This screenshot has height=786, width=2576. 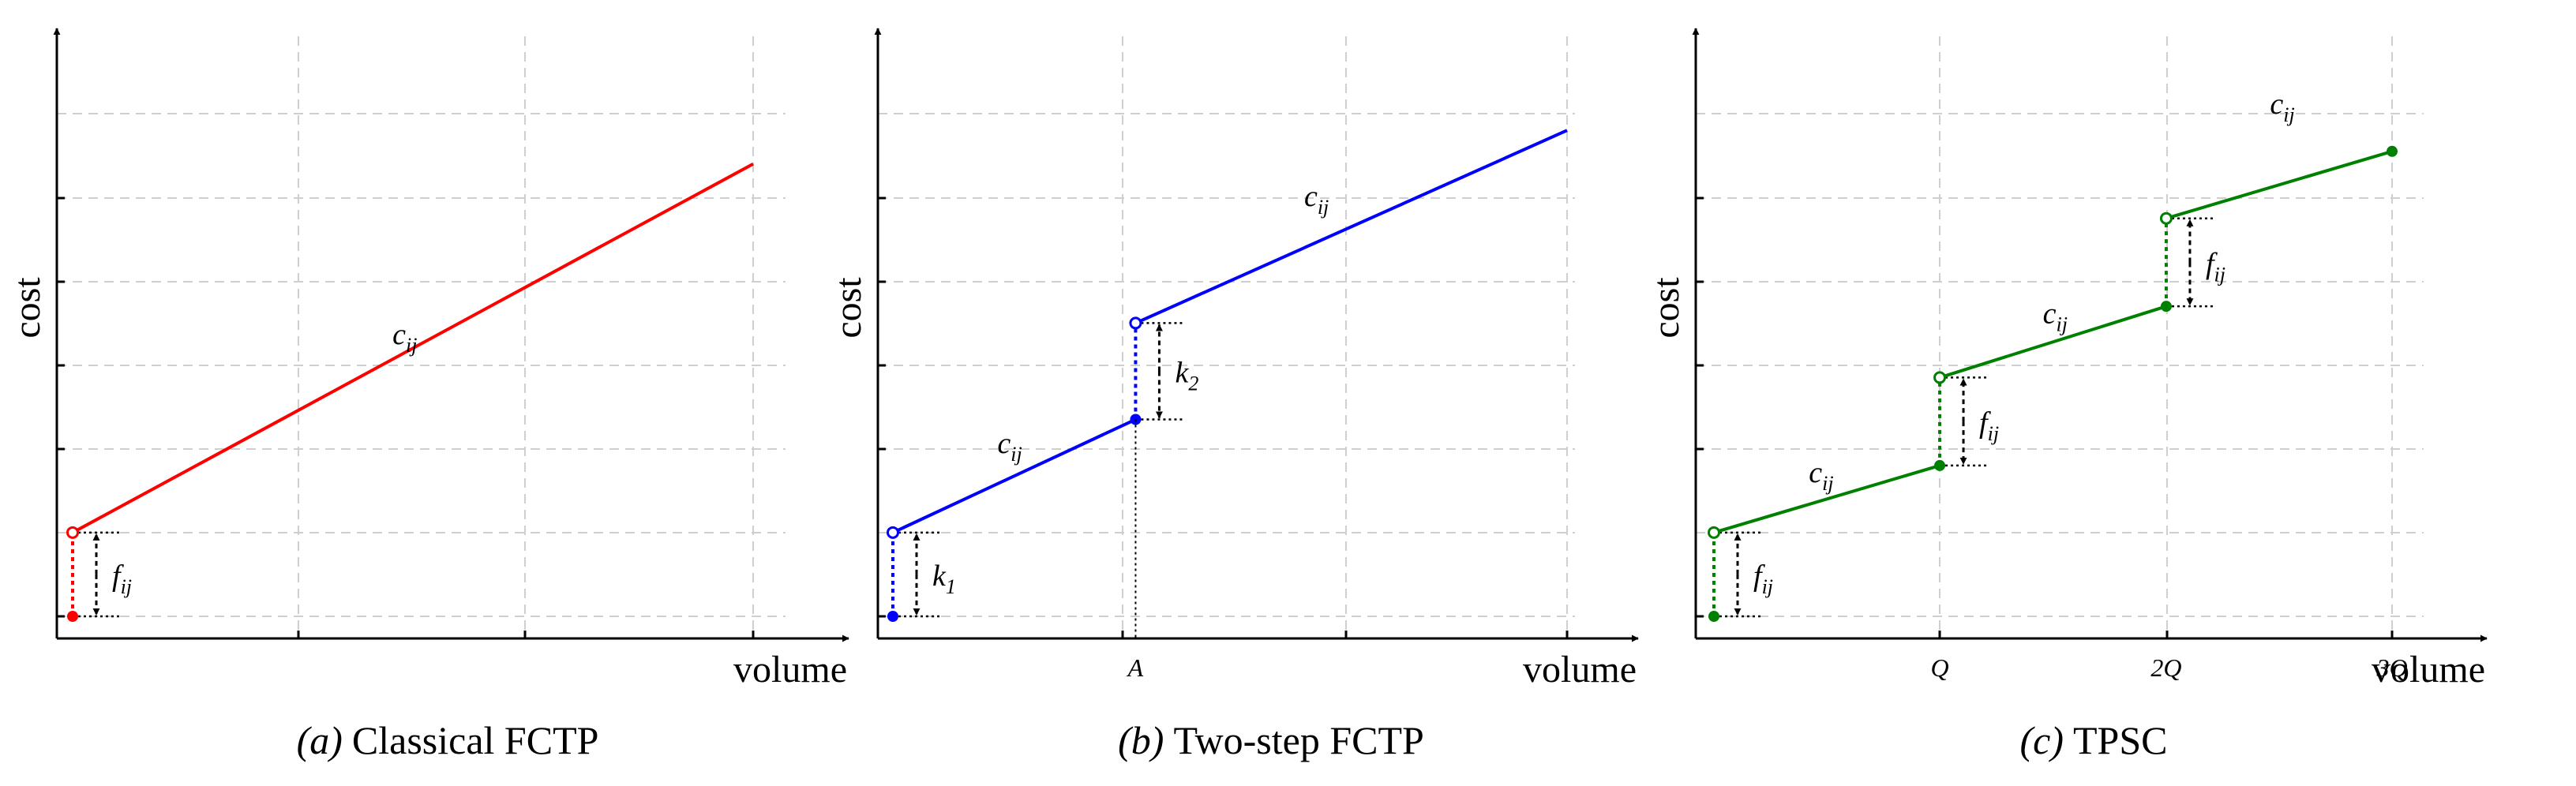 What do you see at coordinates (2041, 740) in the screenshot?
I see `caption-prefix: (c)` at bounding box center [2041, 740].